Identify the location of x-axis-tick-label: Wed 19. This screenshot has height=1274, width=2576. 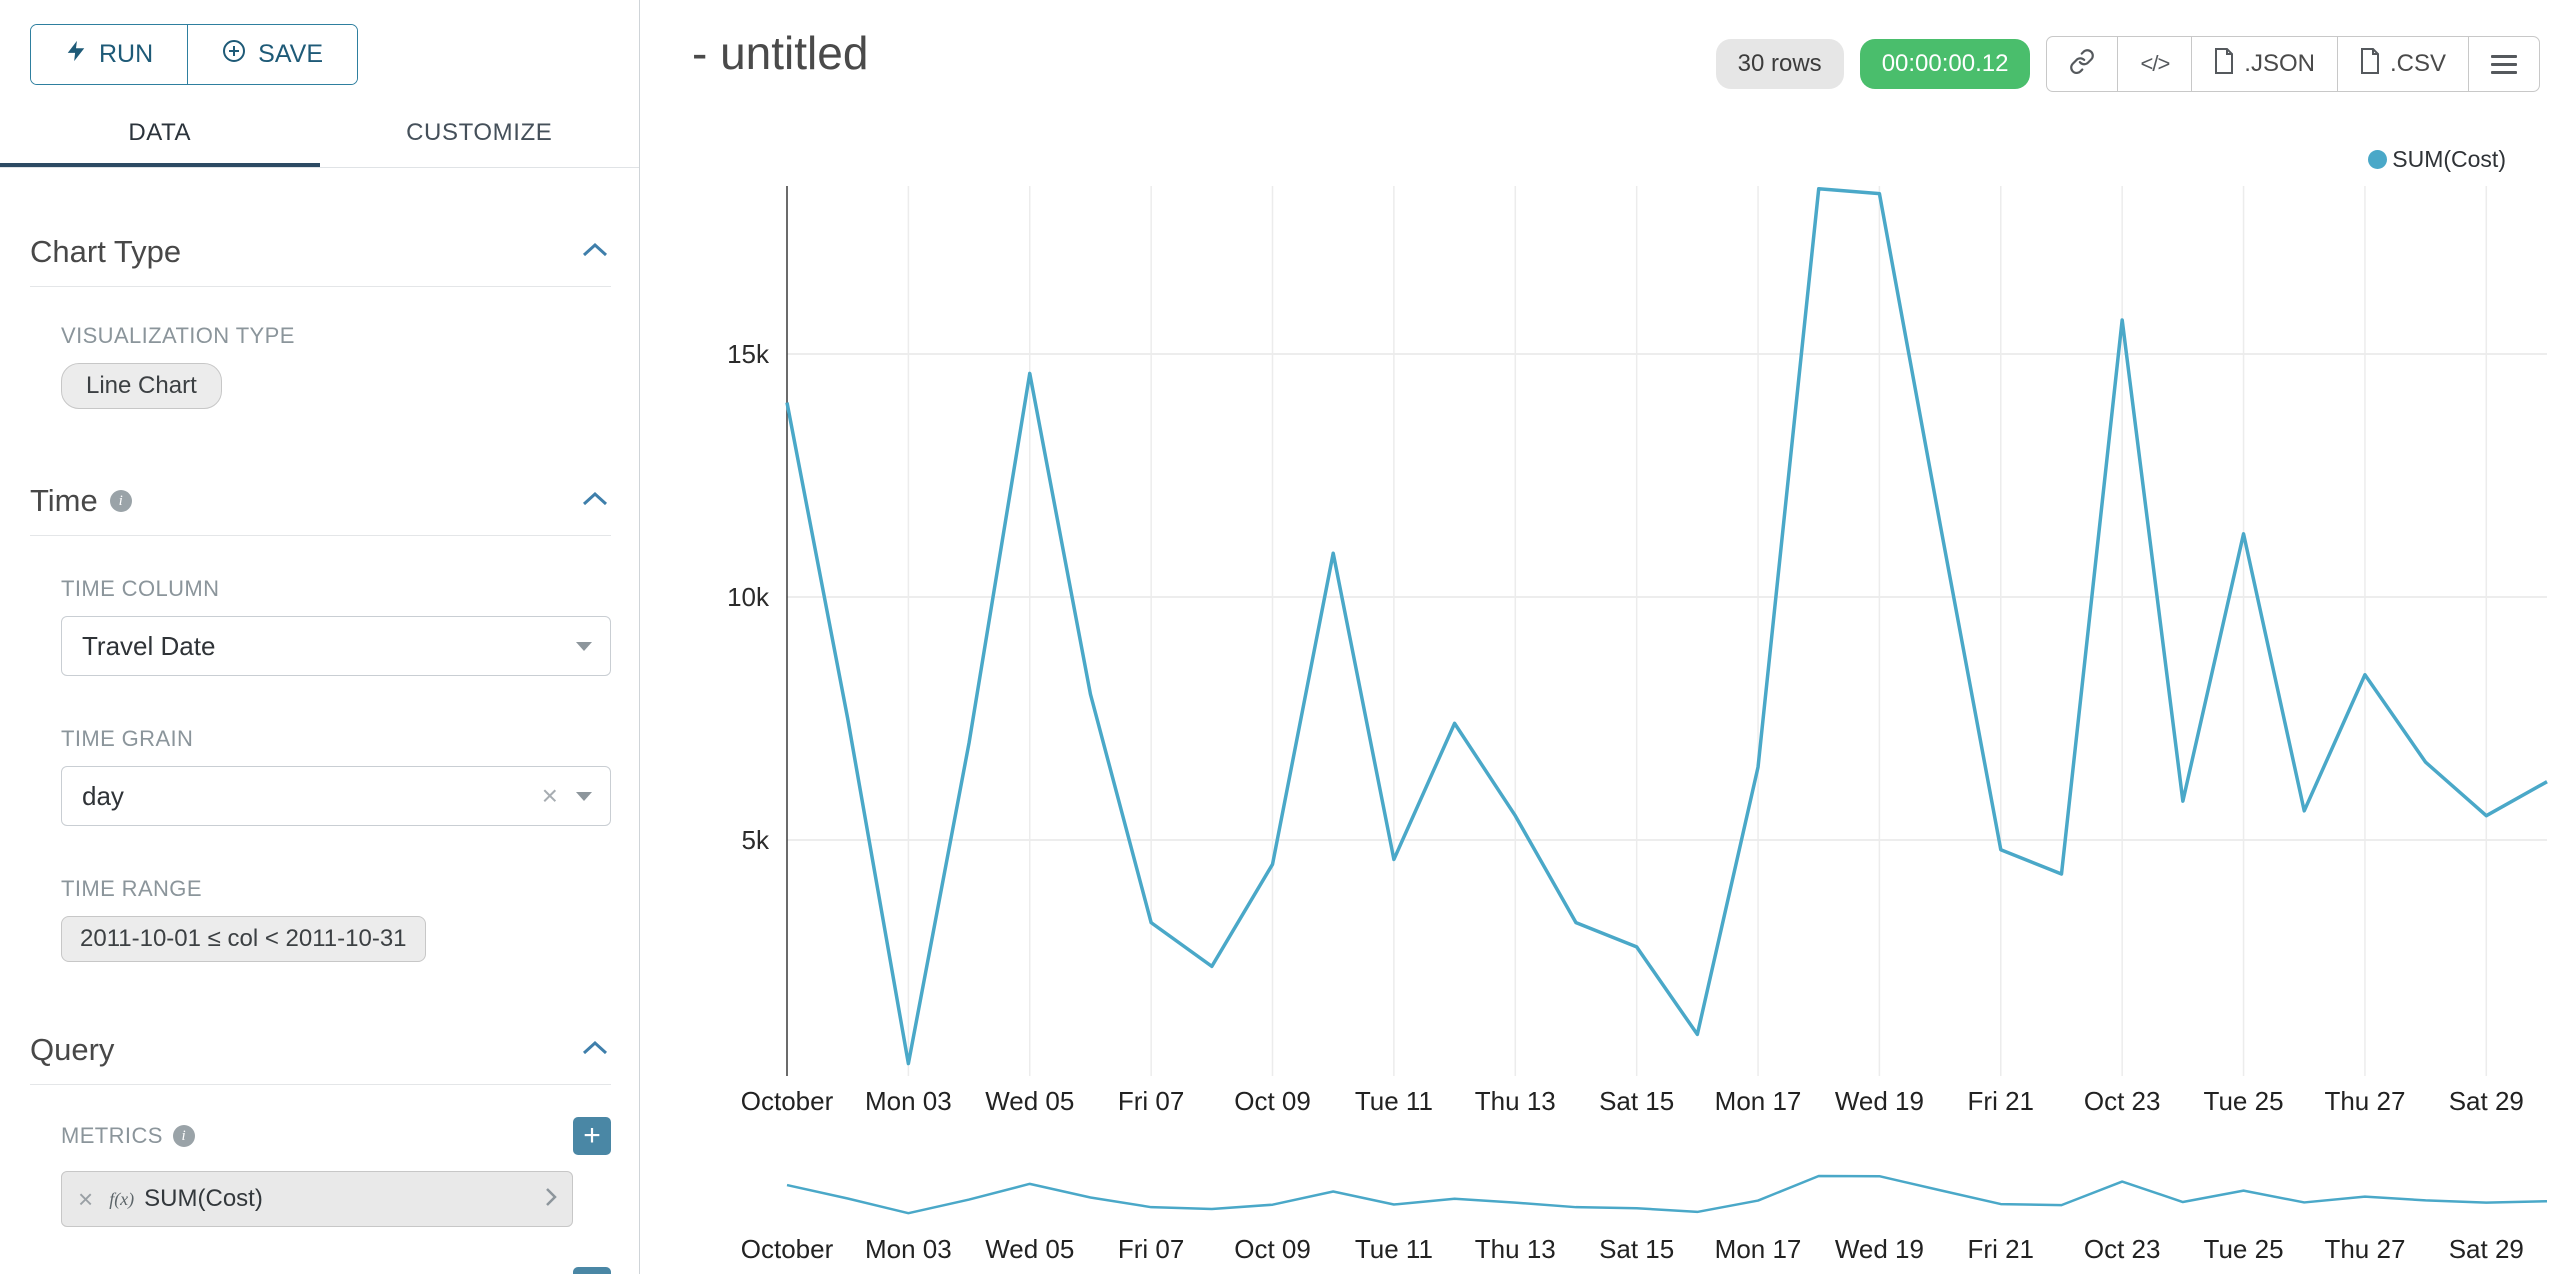
(1879, 1101).